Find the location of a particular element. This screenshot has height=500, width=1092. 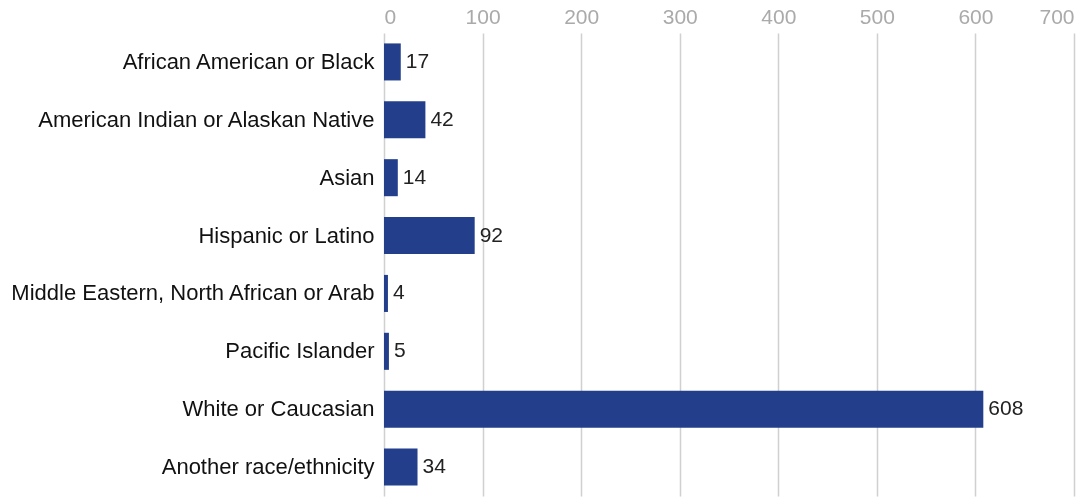

x-tick-label: 100 is located at coordinates (483, 16).